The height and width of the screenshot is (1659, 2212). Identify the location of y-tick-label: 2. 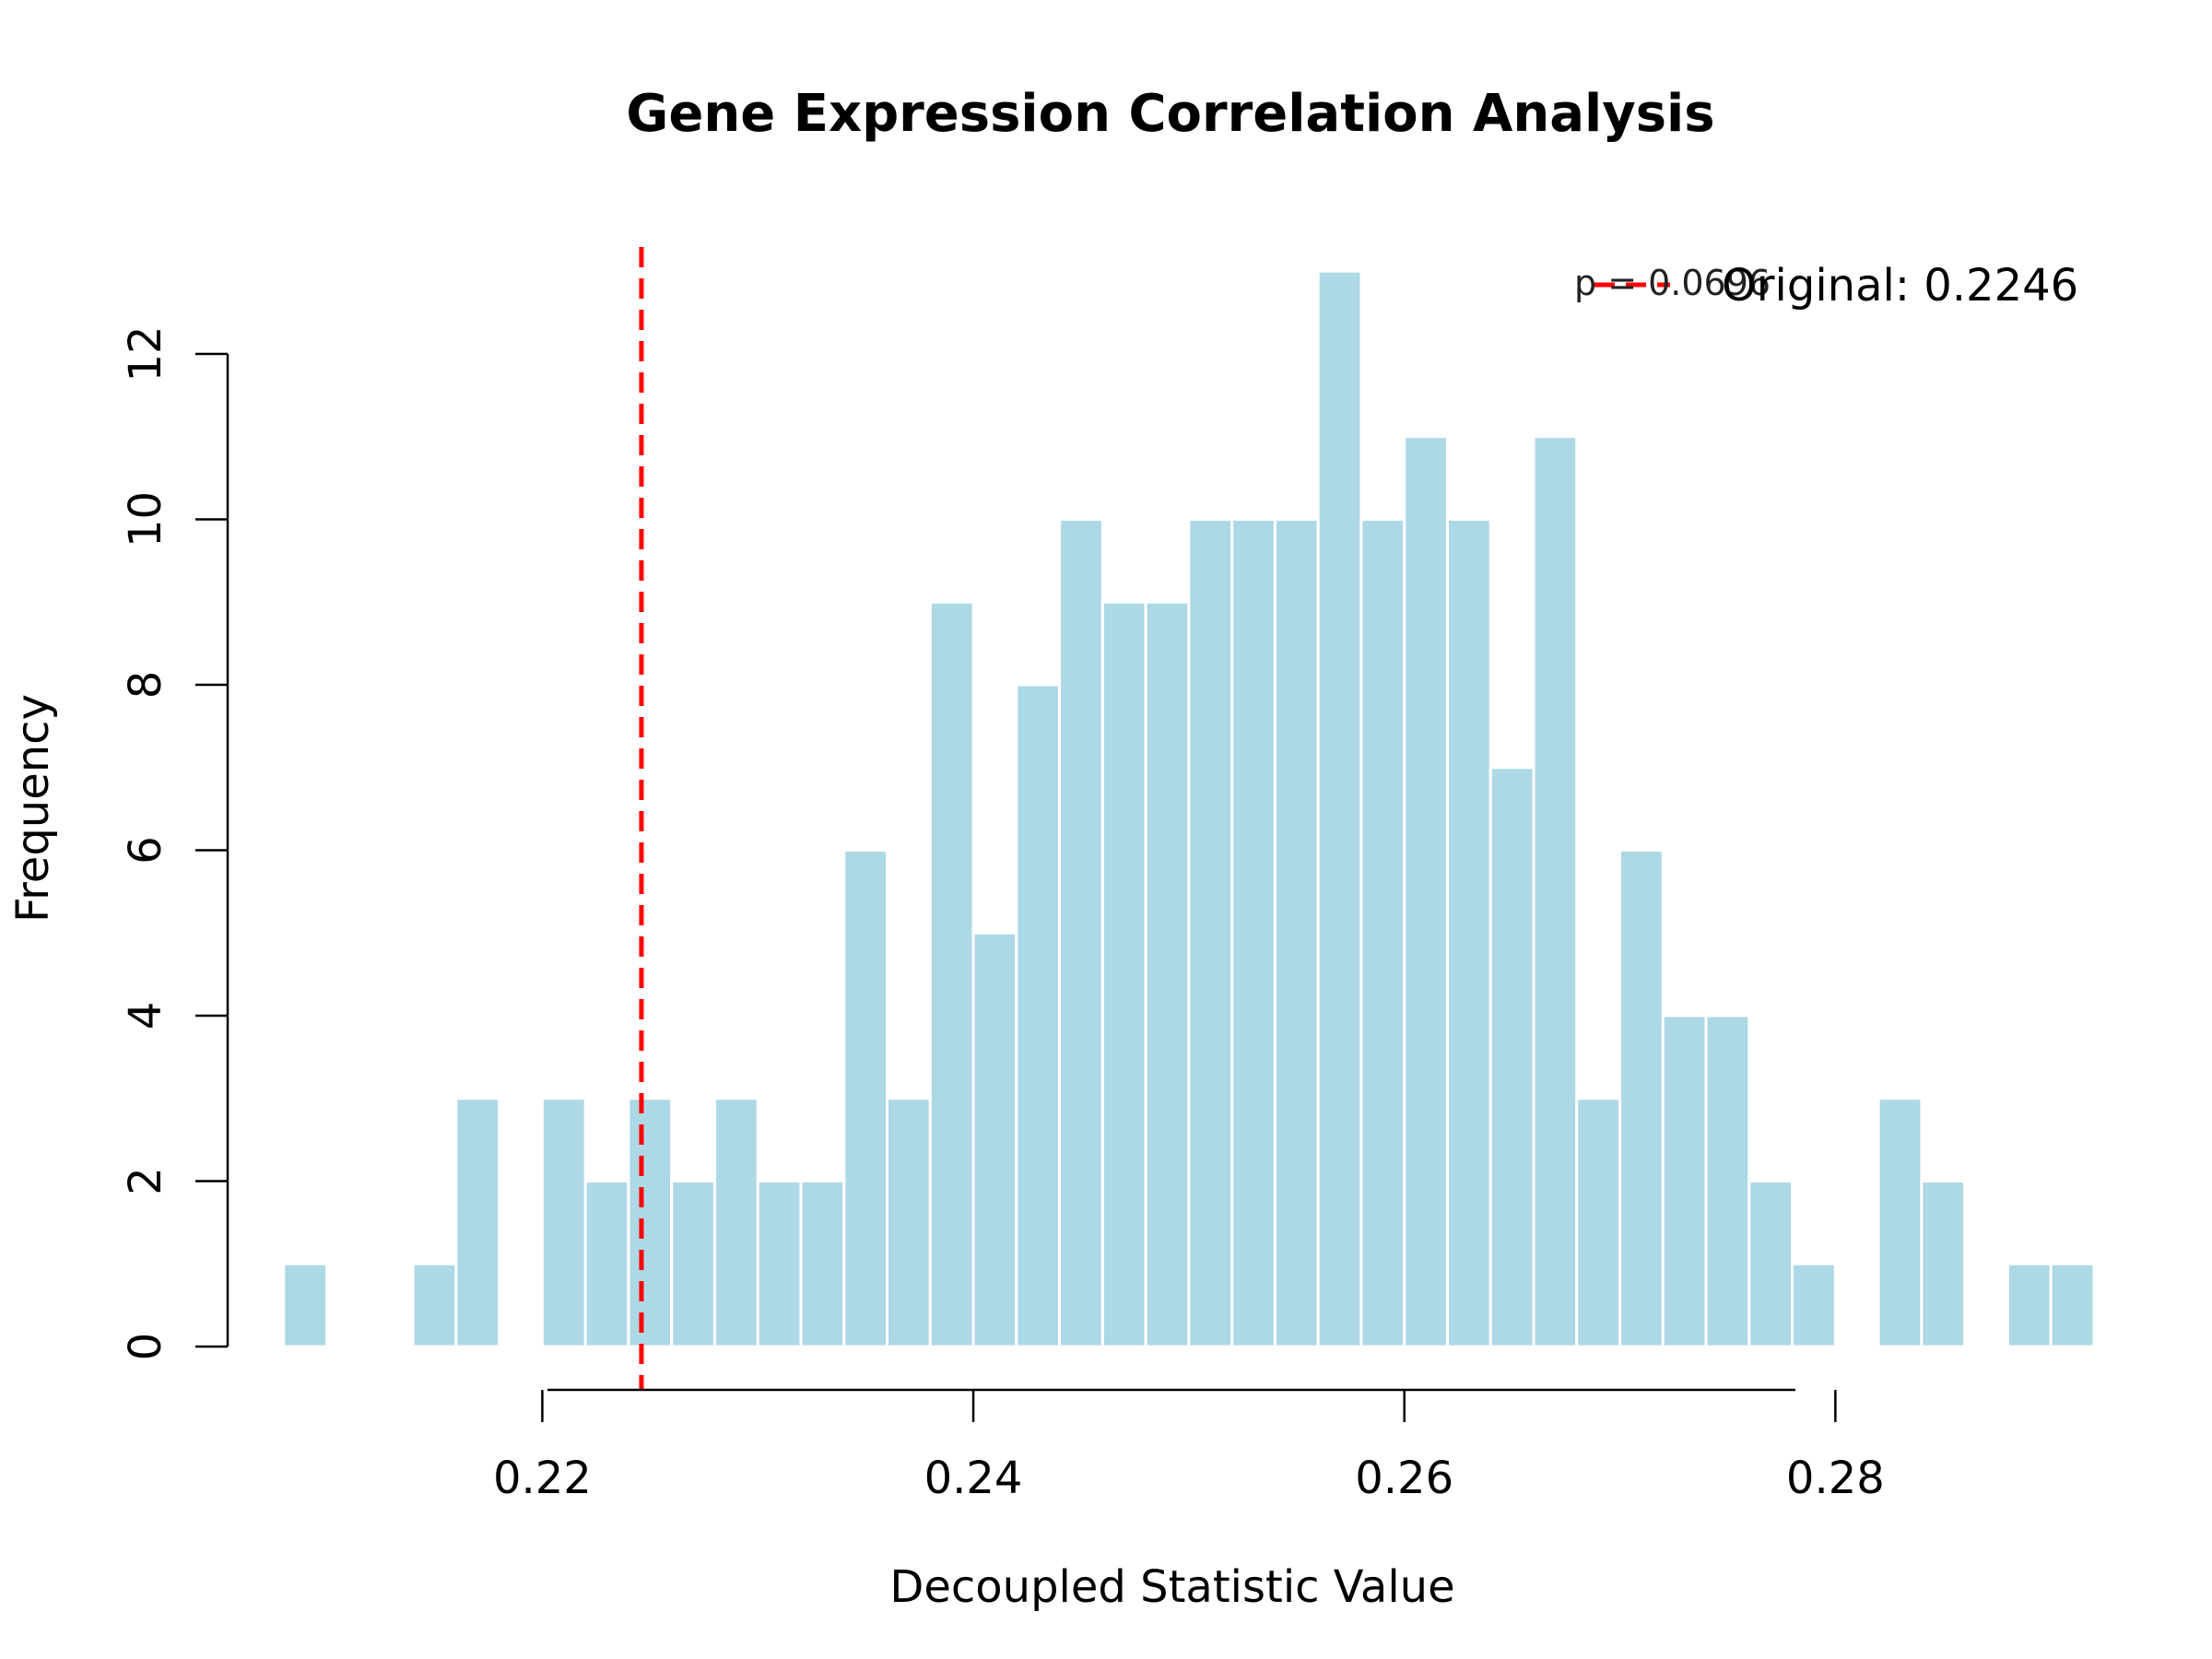
(145, 1181).